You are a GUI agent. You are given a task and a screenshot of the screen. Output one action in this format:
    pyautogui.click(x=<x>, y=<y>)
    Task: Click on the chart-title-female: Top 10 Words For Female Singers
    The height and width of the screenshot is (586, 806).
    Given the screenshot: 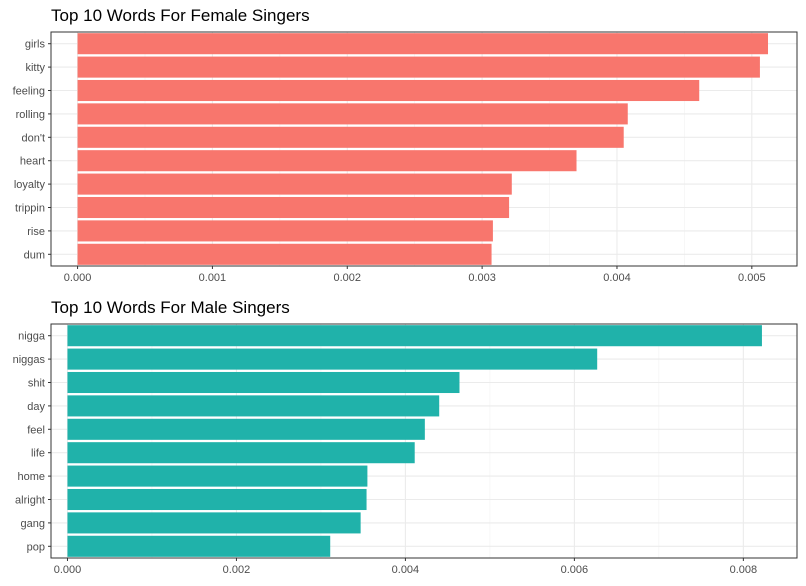 What is the action you would take?
    pyautogui.click(x=180, y=15)
    